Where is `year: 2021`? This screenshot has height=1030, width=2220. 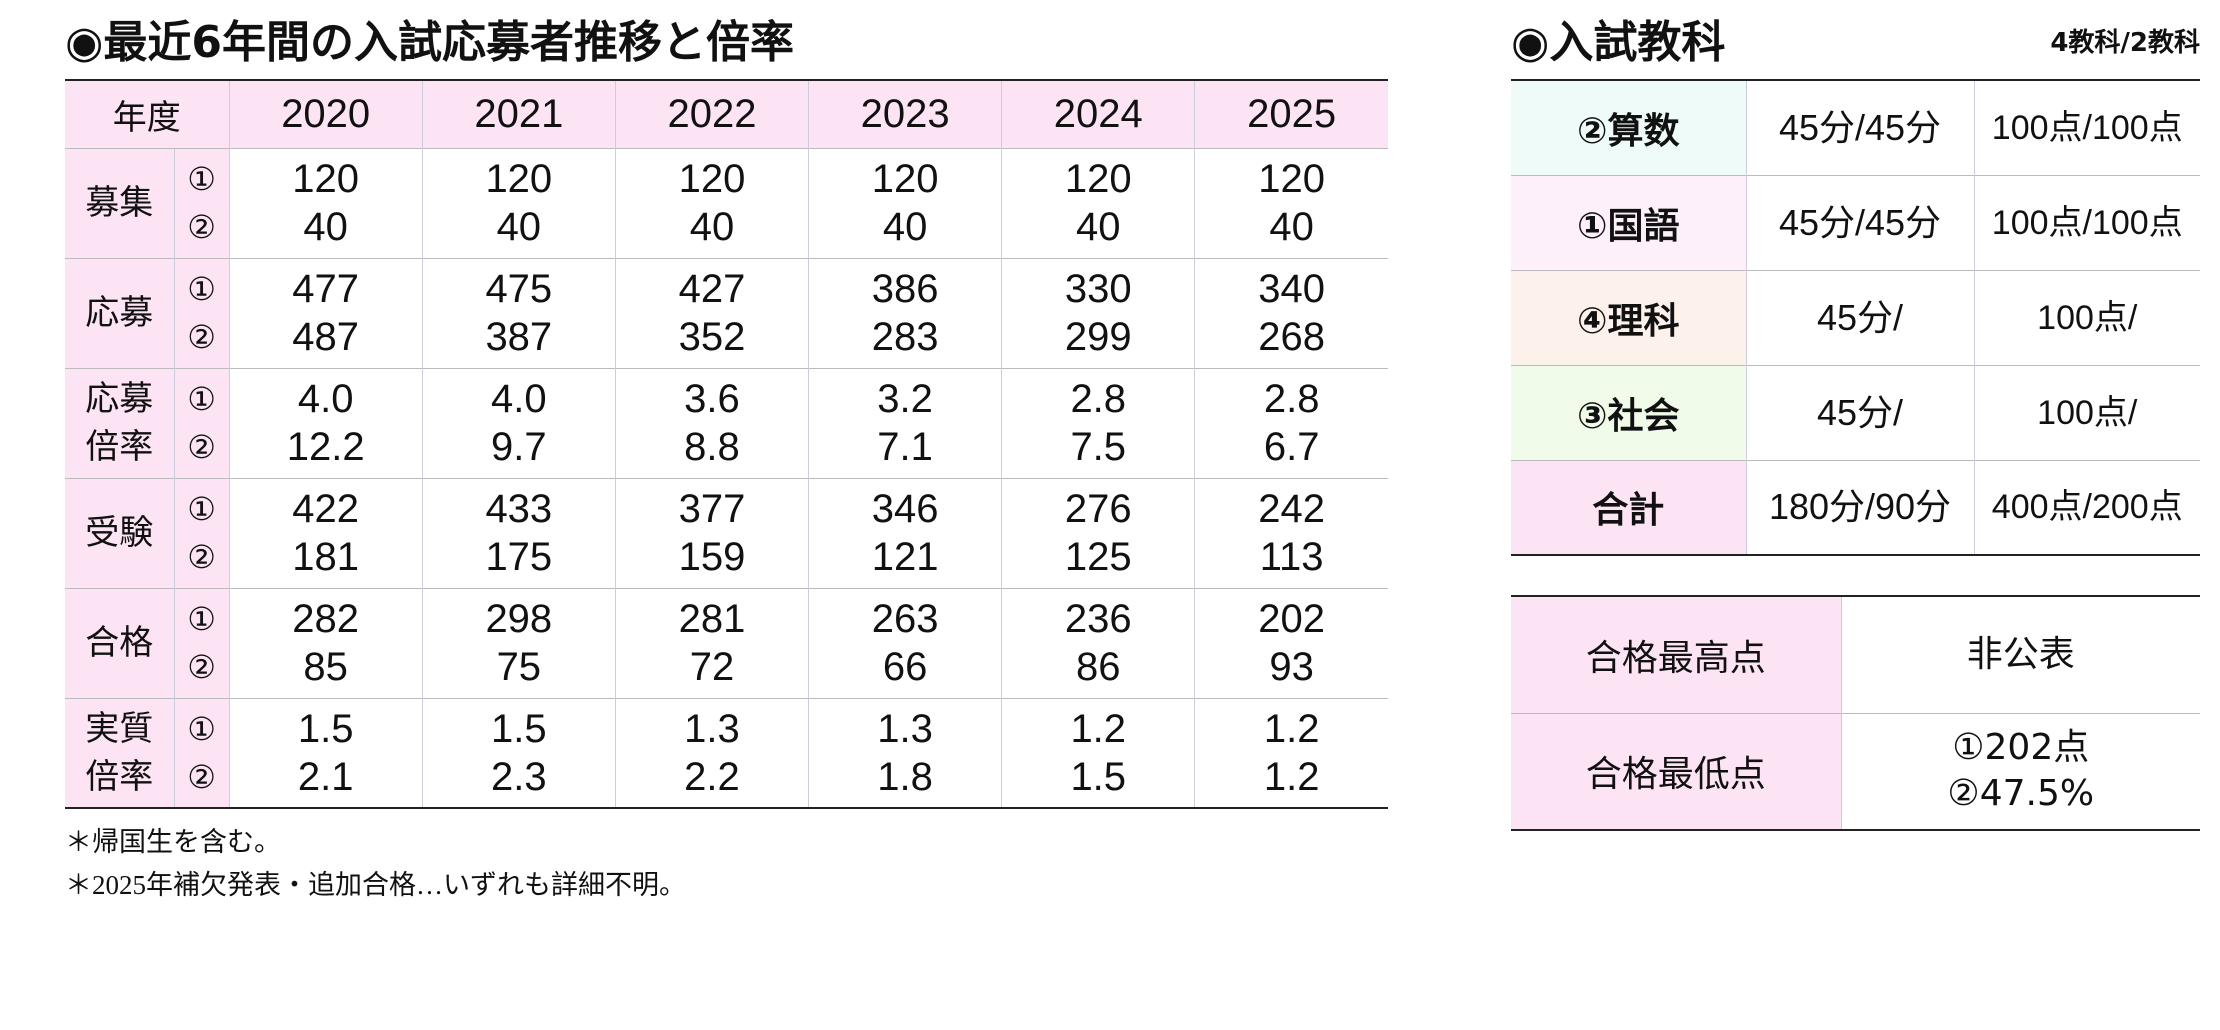
year: 2021 is located at coordinates (518, 113).